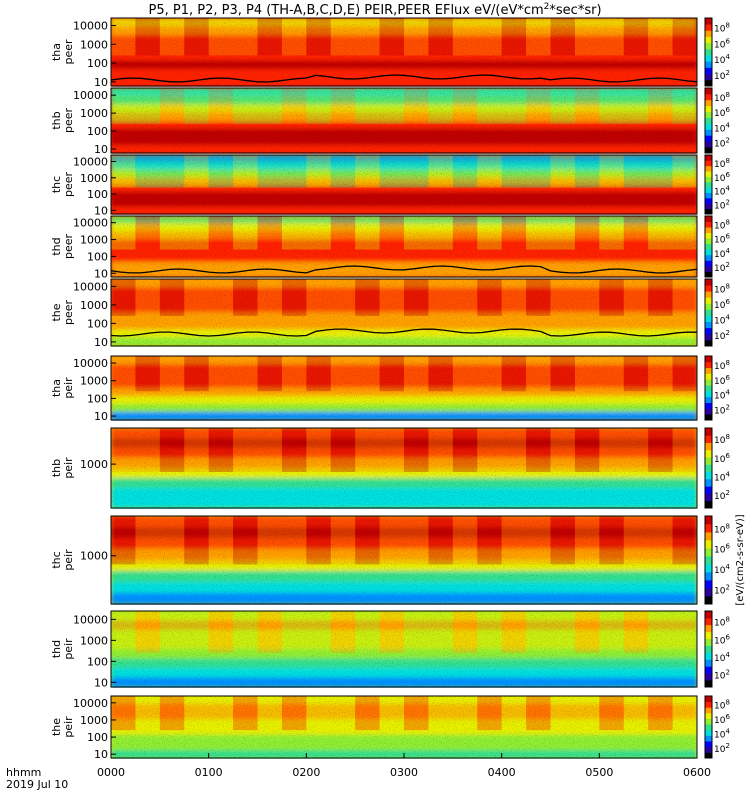  I want to click on x-tick-label: 0500, so click(599, 772).